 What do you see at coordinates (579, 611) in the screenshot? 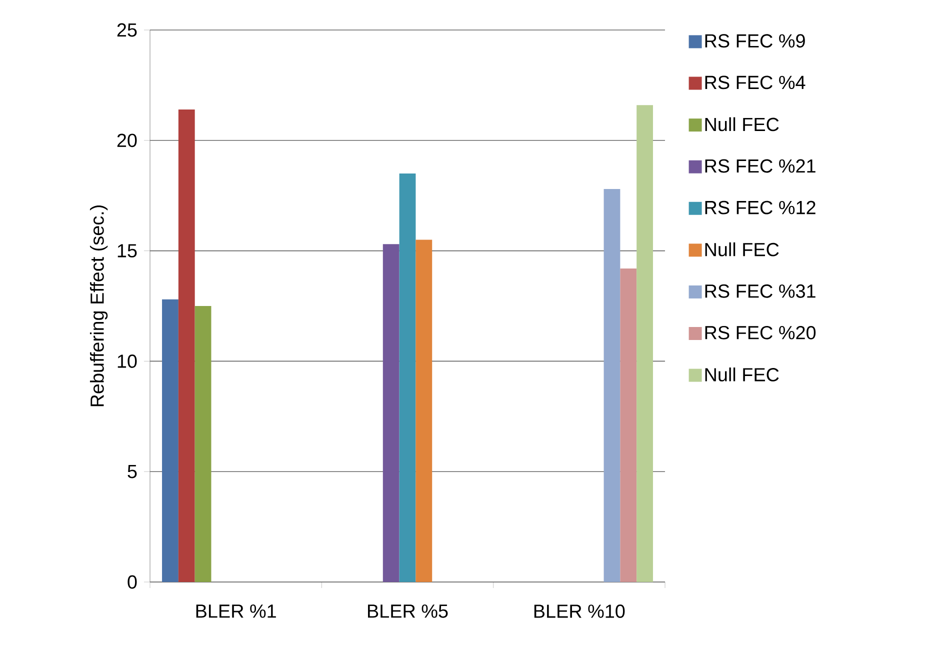
I see `x-tick-label: BLER %10` at bounding box center [579, 611].